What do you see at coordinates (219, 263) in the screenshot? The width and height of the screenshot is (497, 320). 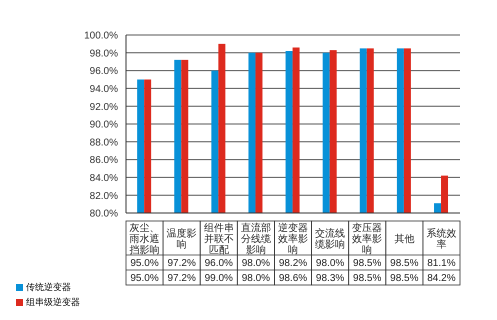 I see `data-label: 96.0%` at bounding box center [219, 263].